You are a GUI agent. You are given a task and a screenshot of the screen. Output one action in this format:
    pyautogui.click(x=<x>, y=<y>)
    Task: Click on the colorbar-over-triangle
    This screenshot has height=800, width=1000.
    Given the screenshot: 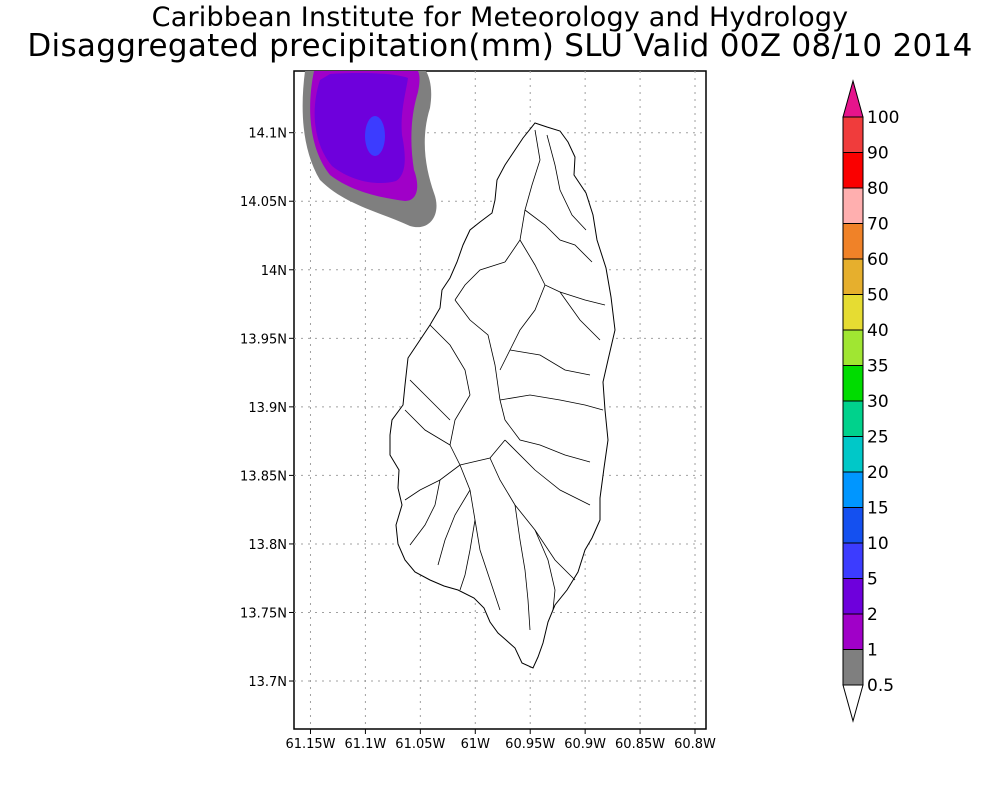 What is the action you would take?
    pyautogui.click(x=853, y=98)
    